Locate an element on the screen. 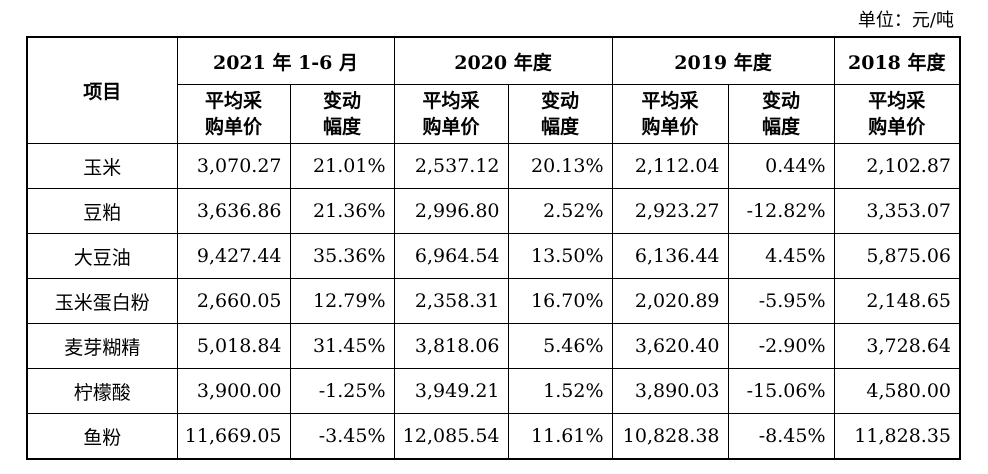 This screenshot has height=474, width=988. cell-value: 6,964.54 is located at coordinates (451, 256).